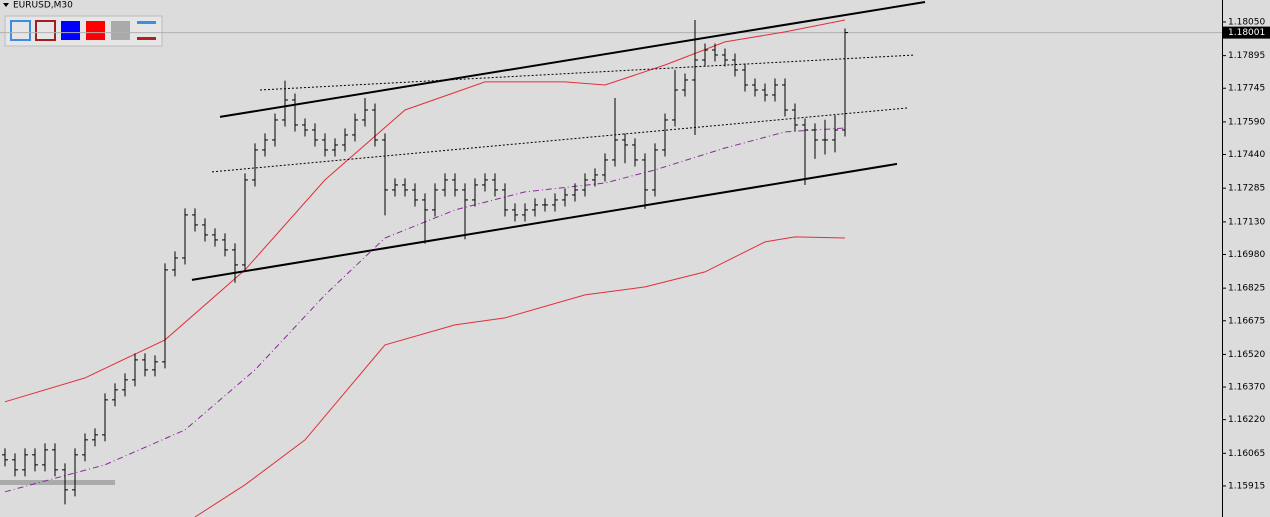 The width and height of the screenshot is (1270, 517). Describe the element at coordinates (1246, 289) in the screenshot. I see `y-tick-label: 1.16825` at that location.